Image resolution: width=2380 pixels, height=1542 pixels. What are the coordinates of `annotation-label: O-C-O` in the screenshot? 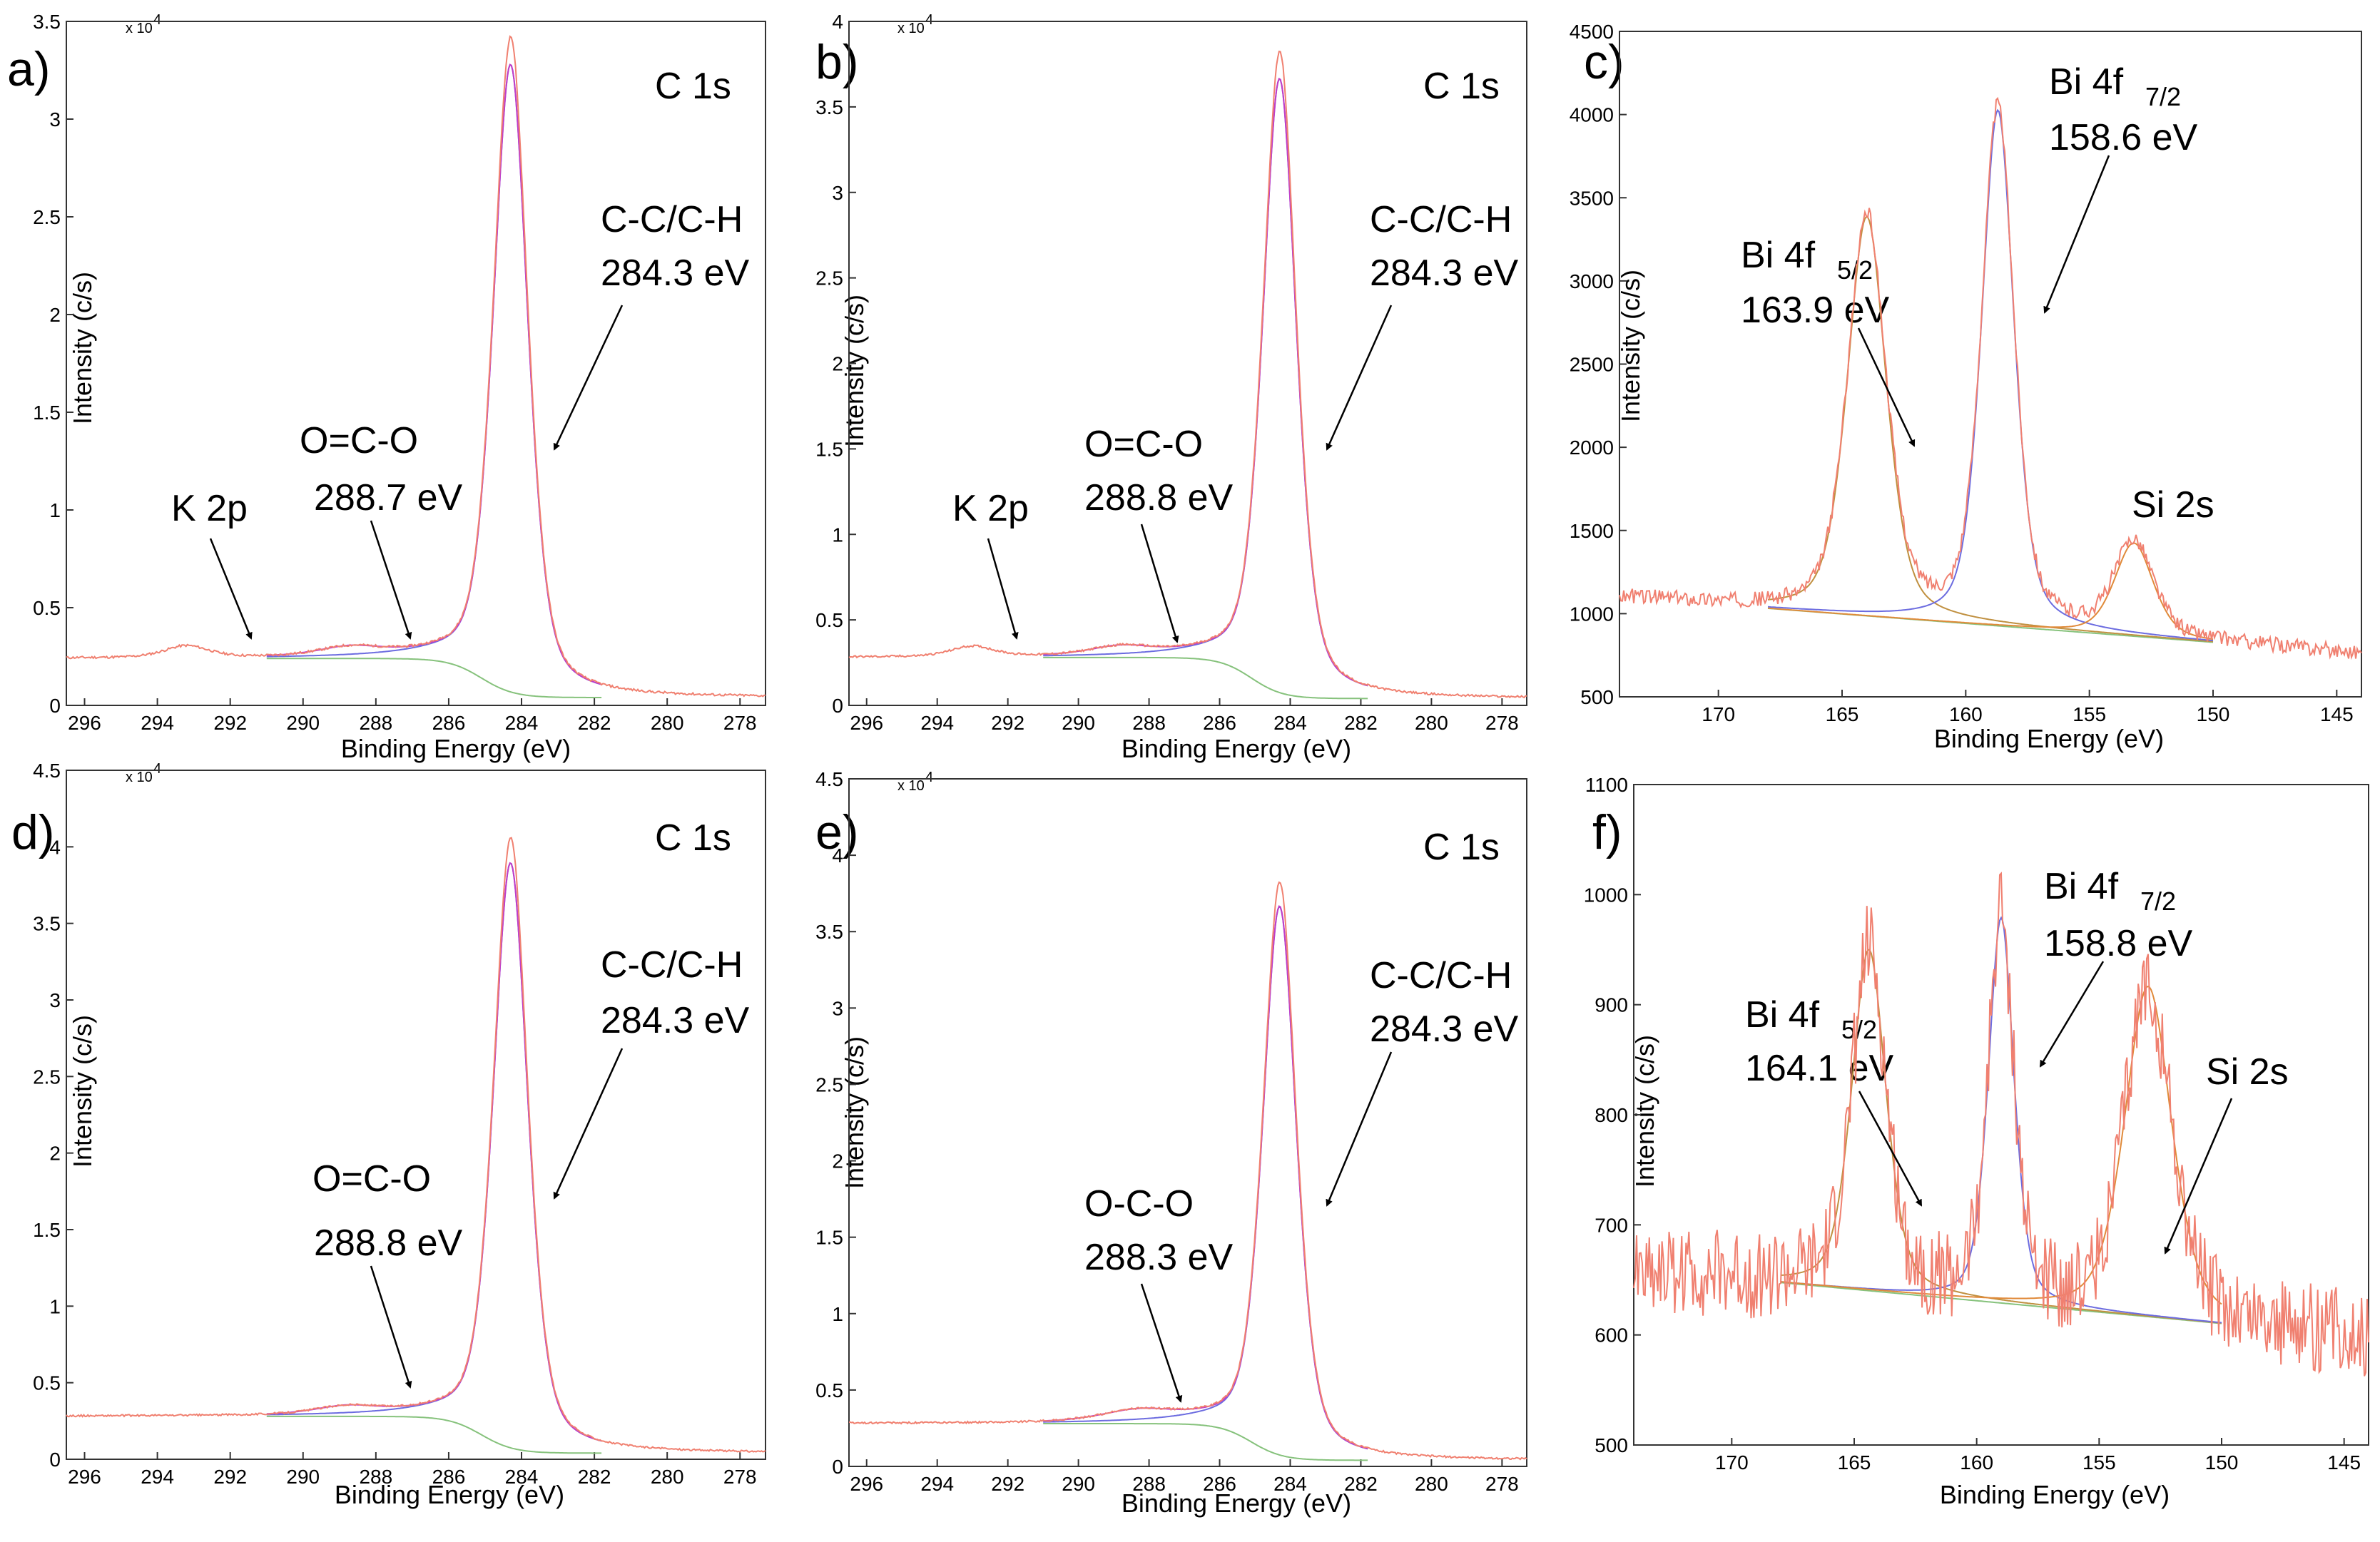 It's located at (1139, 1204).